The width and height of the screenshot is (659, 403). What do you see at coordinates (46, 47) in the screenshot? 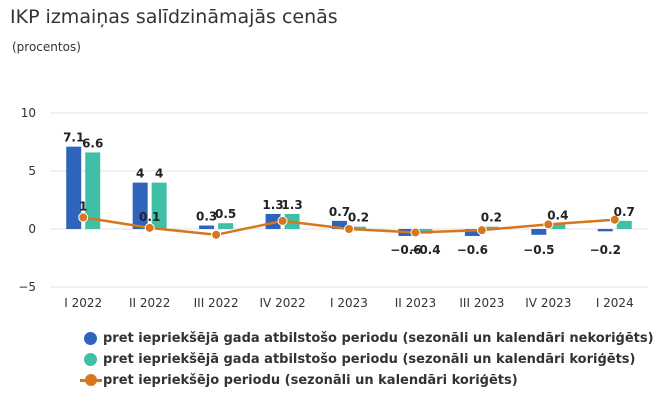
I see `chart-subtitle: (procentos)` at bounding box center [46, 47].